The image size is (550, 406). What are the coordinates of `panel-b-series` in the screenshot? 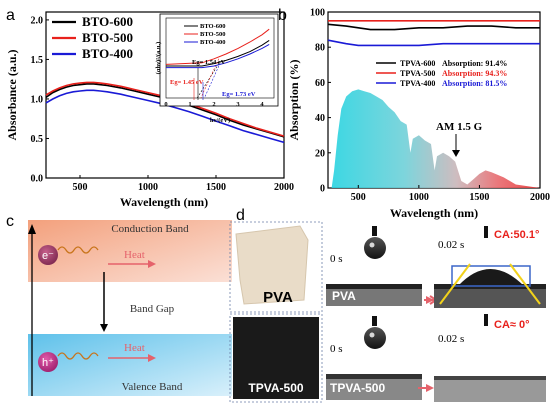 It's located at (433, 33).